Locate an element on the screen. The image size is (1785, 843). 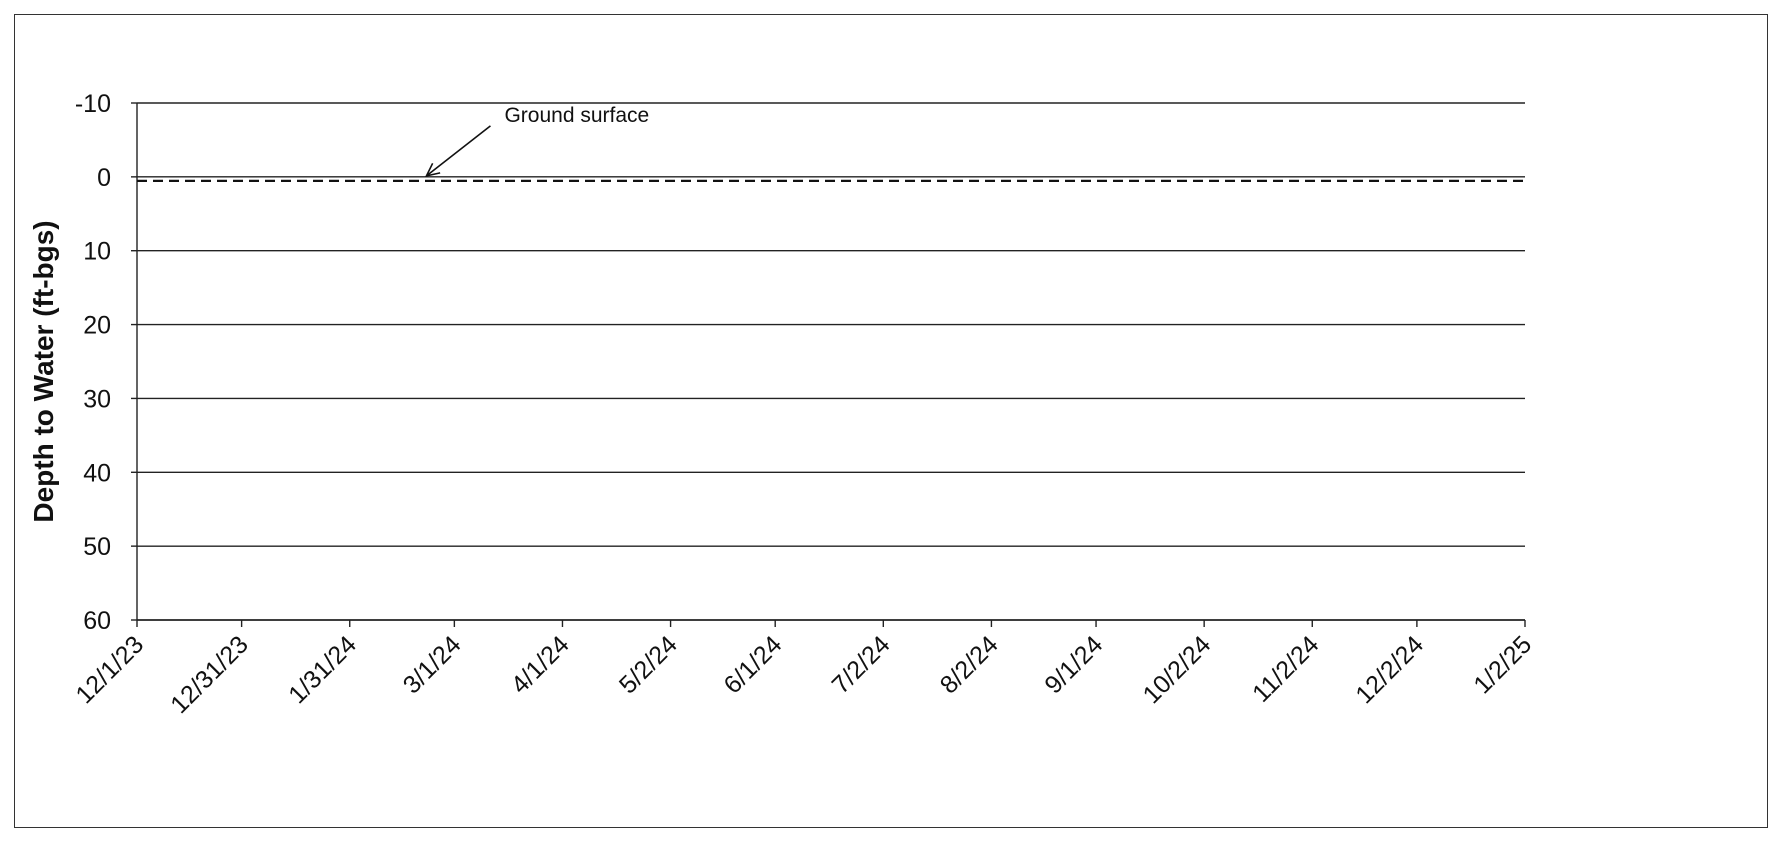
x-tick-label: 7/2/24 is located at coordinates (861, 664).